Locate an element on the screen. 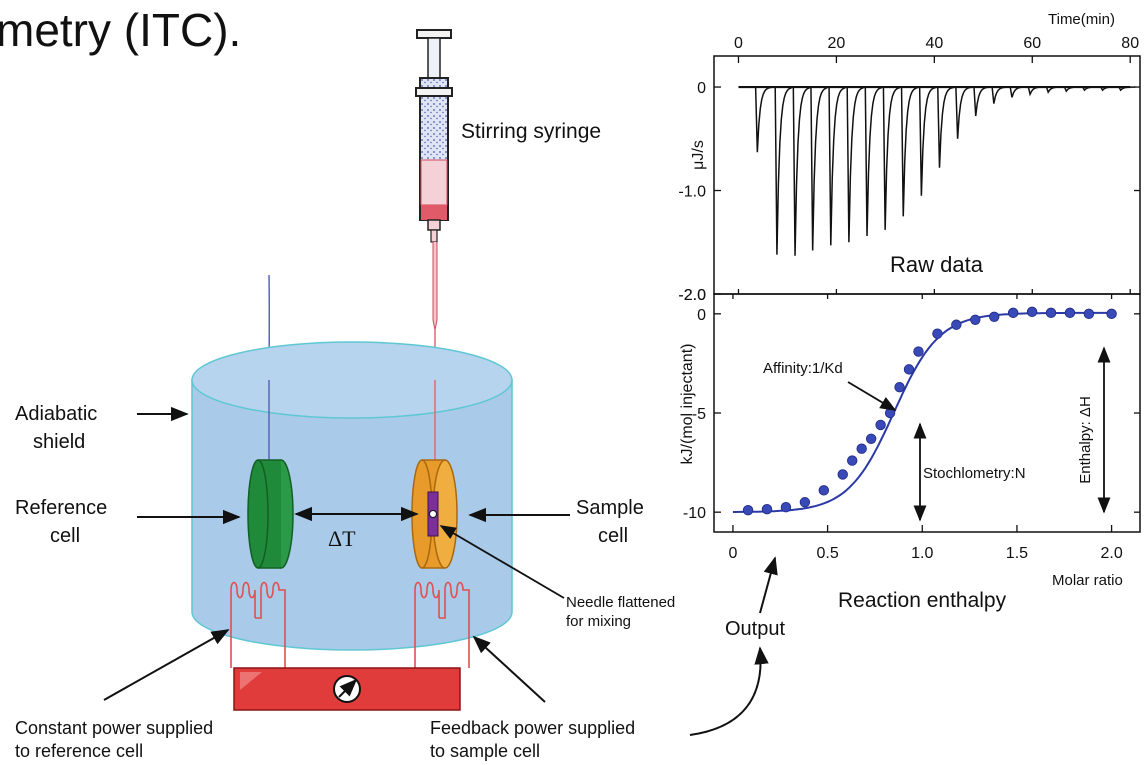 The height and width of the screenshot is (765, 1147). iso-xtick-label: 0.5 is located at coordinates (827, 553).